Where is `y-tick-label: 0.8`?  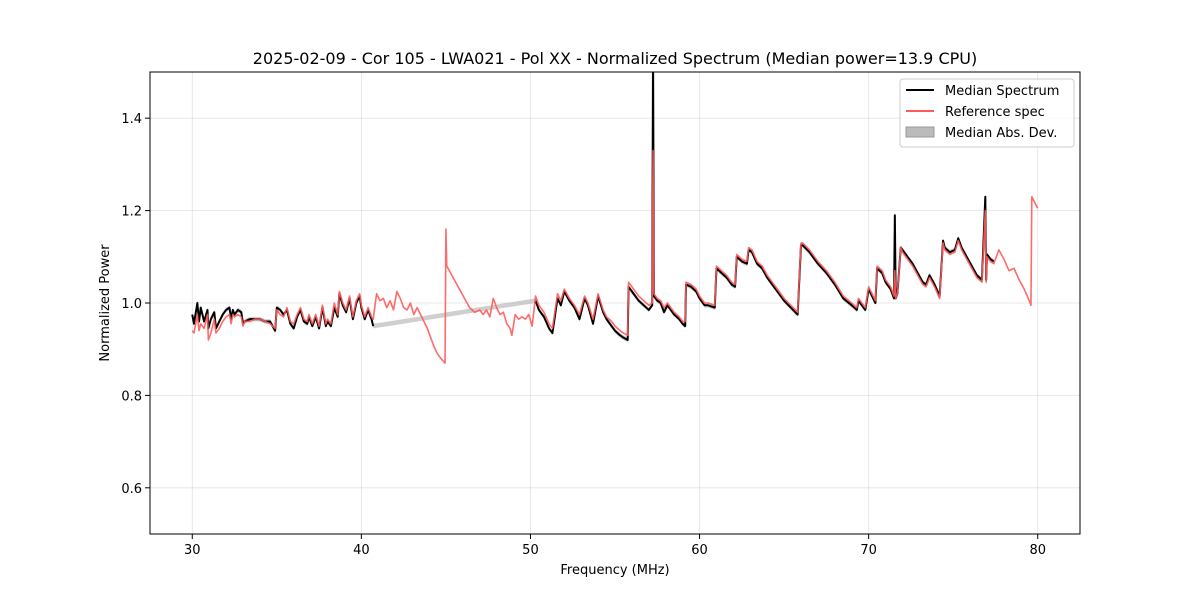
y-tick-label: 0.8 is located at coordinates (131, 396).